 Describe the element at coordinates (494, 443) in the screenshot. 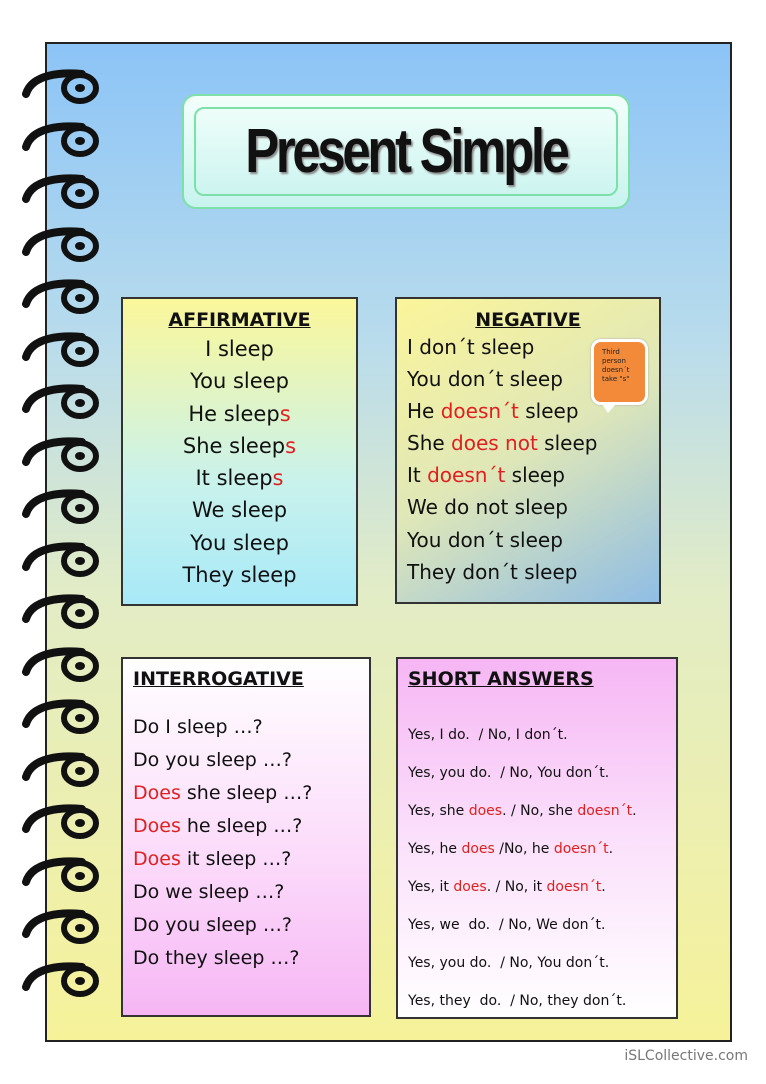

I see `highlighted-text: does not` at that location.